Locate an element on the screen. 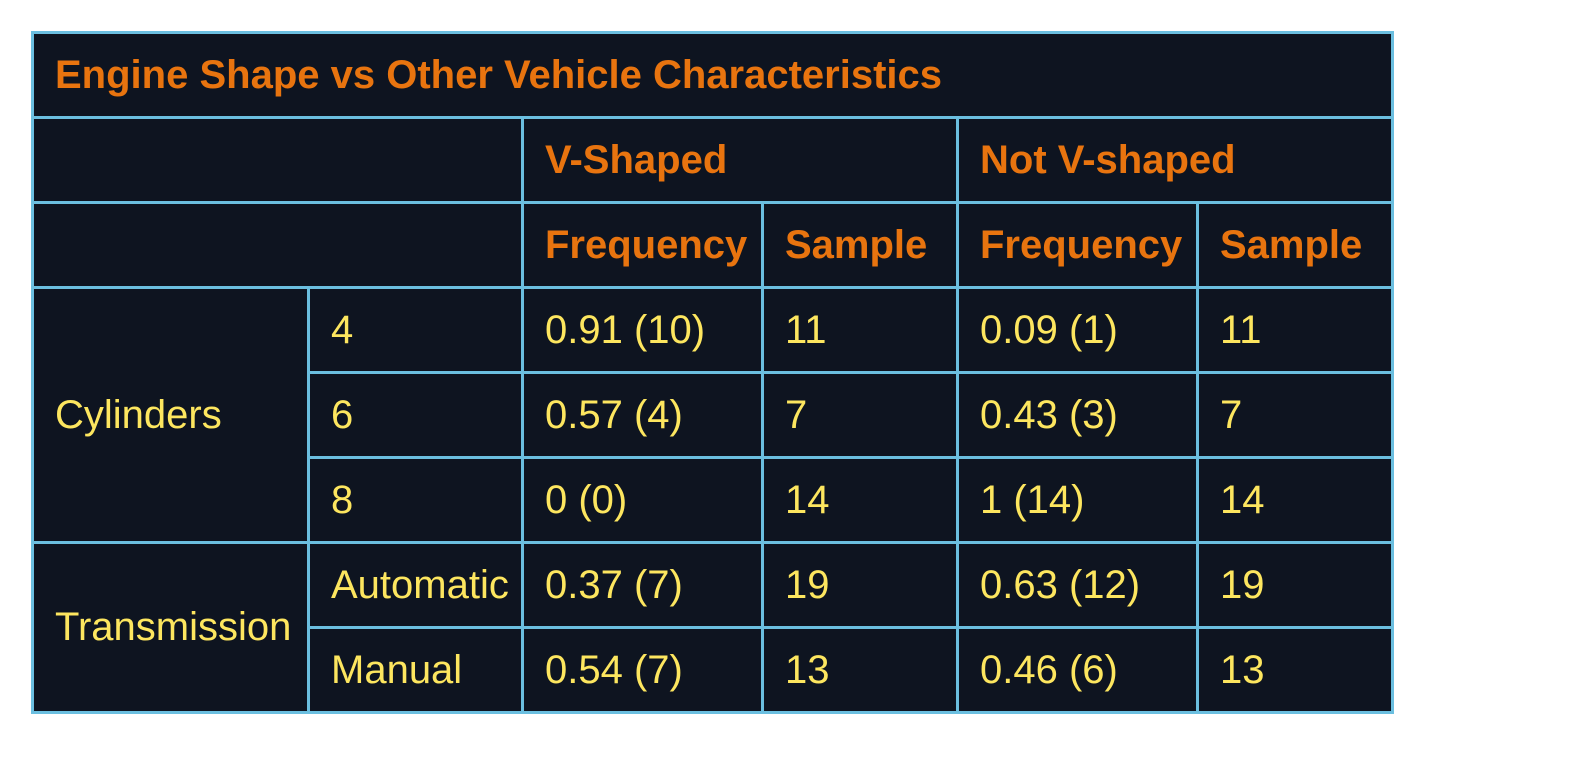 This screenshot has height=768, width=1576. v-sample-cell: 19 is located at coordinates (860, 585).